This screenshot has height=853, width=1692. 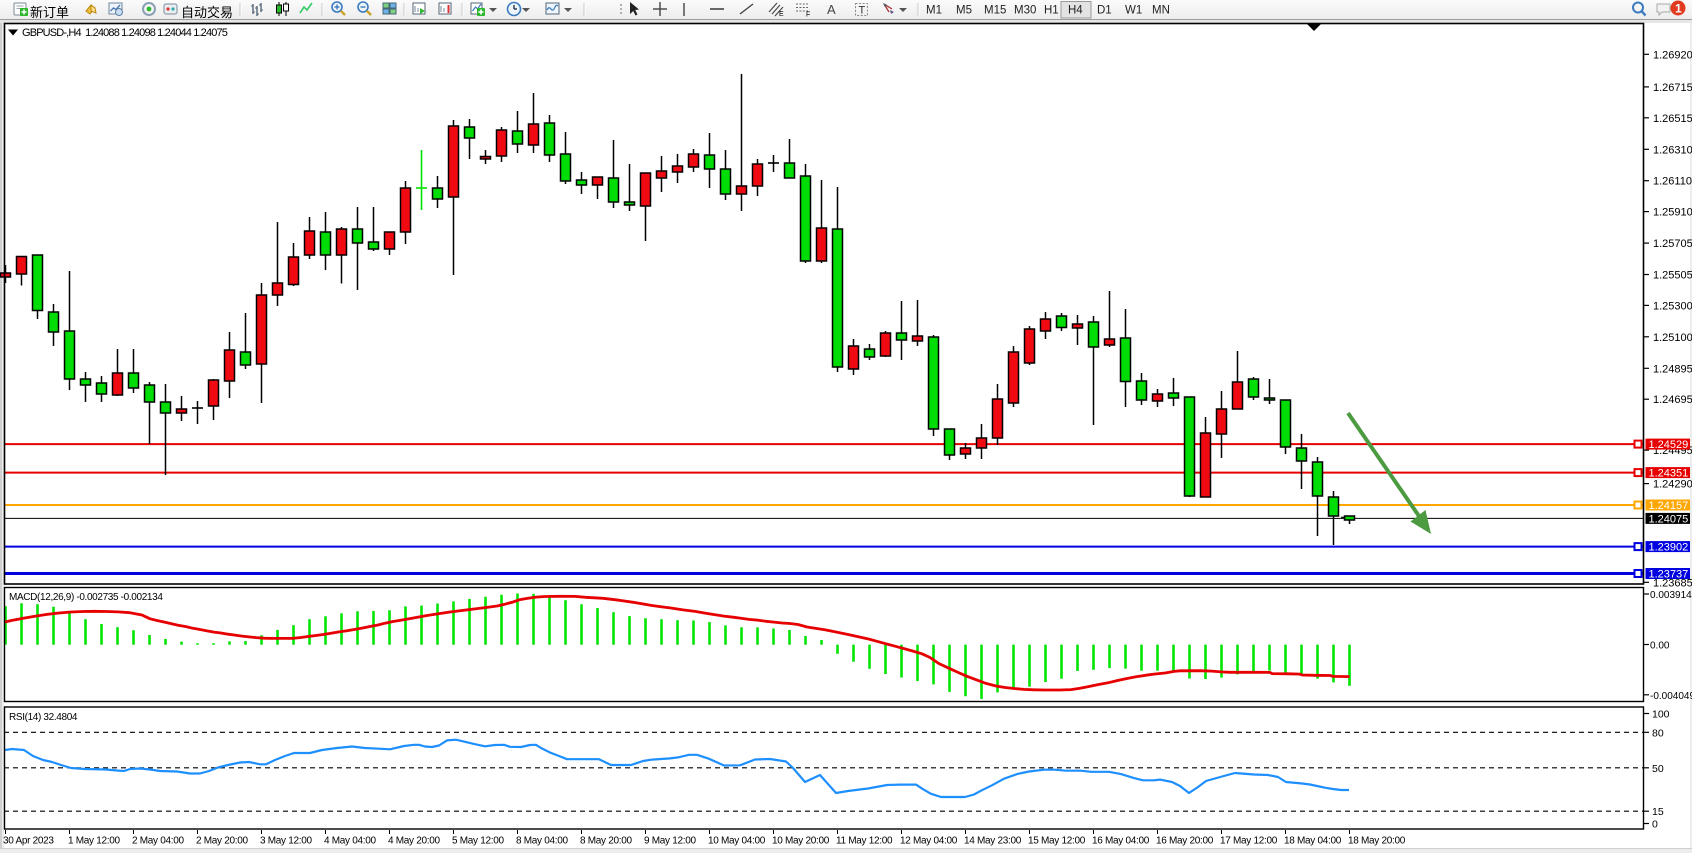 What do you see at coordinates (1655, 825) in the screenshot?
I see `svg-text: 0` at bounding box center [1655, 825].